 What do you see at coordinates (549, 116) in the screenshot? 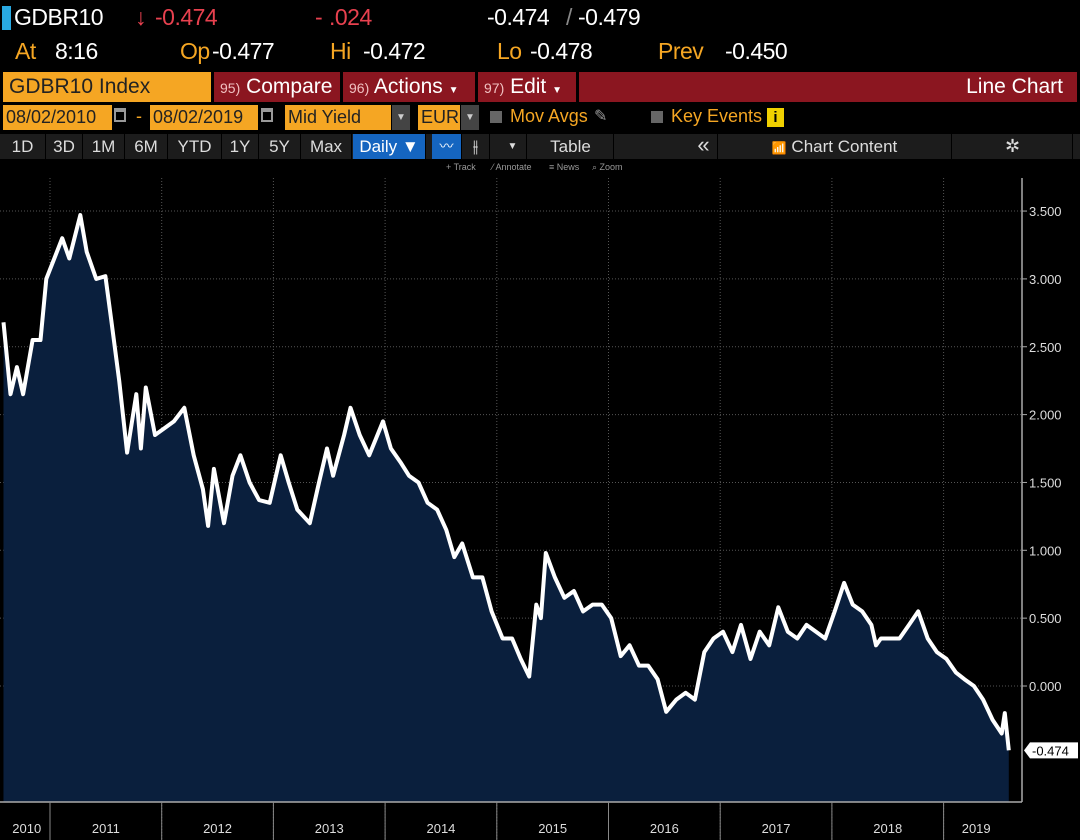
I see `mov-avgs-label: Mov Avgs` at bounding box center [549, 116].